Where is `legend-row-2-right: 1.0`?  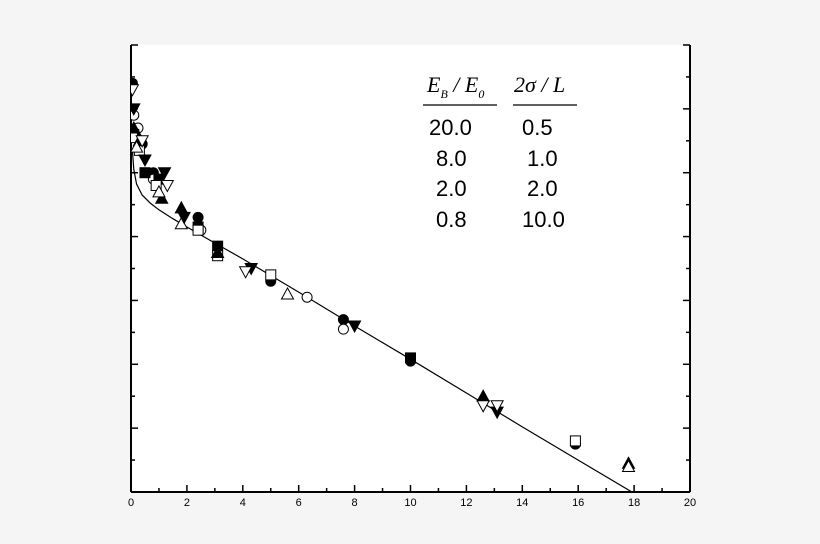 legend-row-2-right: 1.0 is located at coordinates (542, 158).